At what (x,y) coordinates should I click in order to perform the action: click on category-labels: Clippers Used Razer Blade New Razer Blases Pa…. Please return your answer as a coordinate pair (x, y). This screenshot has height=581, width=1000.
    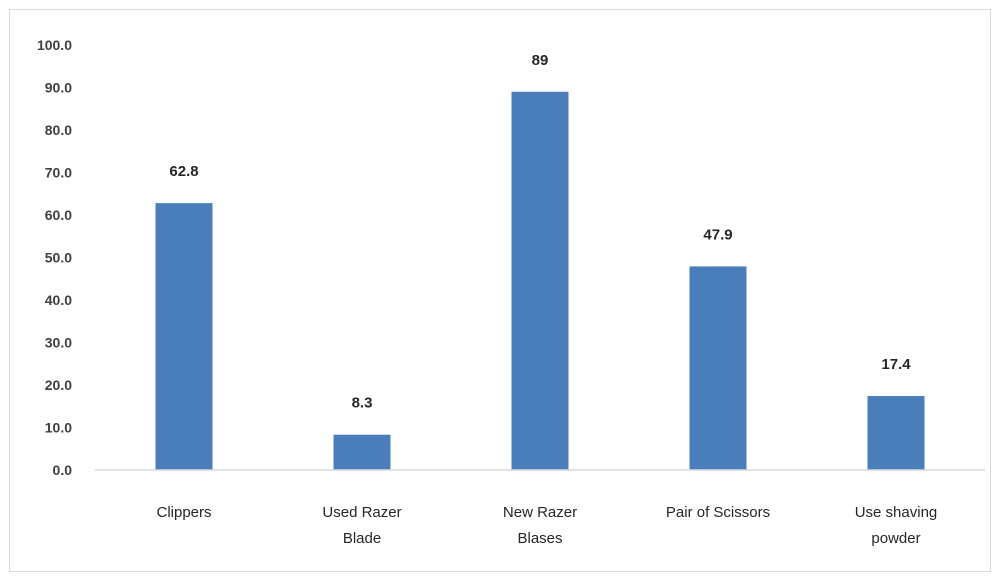
    Looking at the image, I should click on (546, 525).